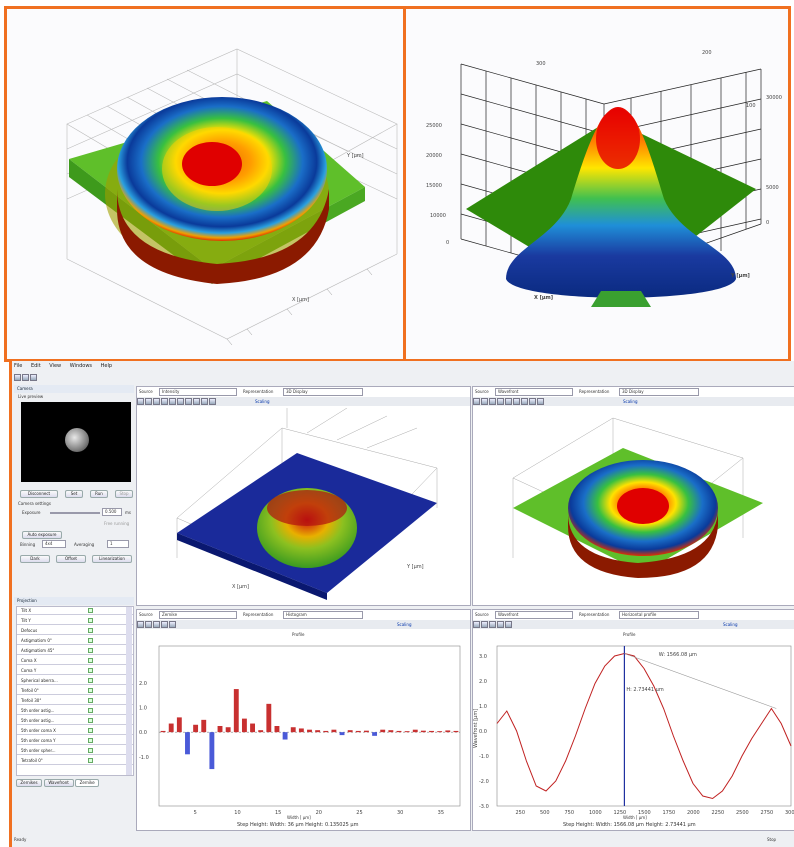 The height and width of the screenshot is (847, 794). What do you see at coordinates (74, 494) in the screenshot?
I see `set-button: Set` at bounding box center [74, 494].